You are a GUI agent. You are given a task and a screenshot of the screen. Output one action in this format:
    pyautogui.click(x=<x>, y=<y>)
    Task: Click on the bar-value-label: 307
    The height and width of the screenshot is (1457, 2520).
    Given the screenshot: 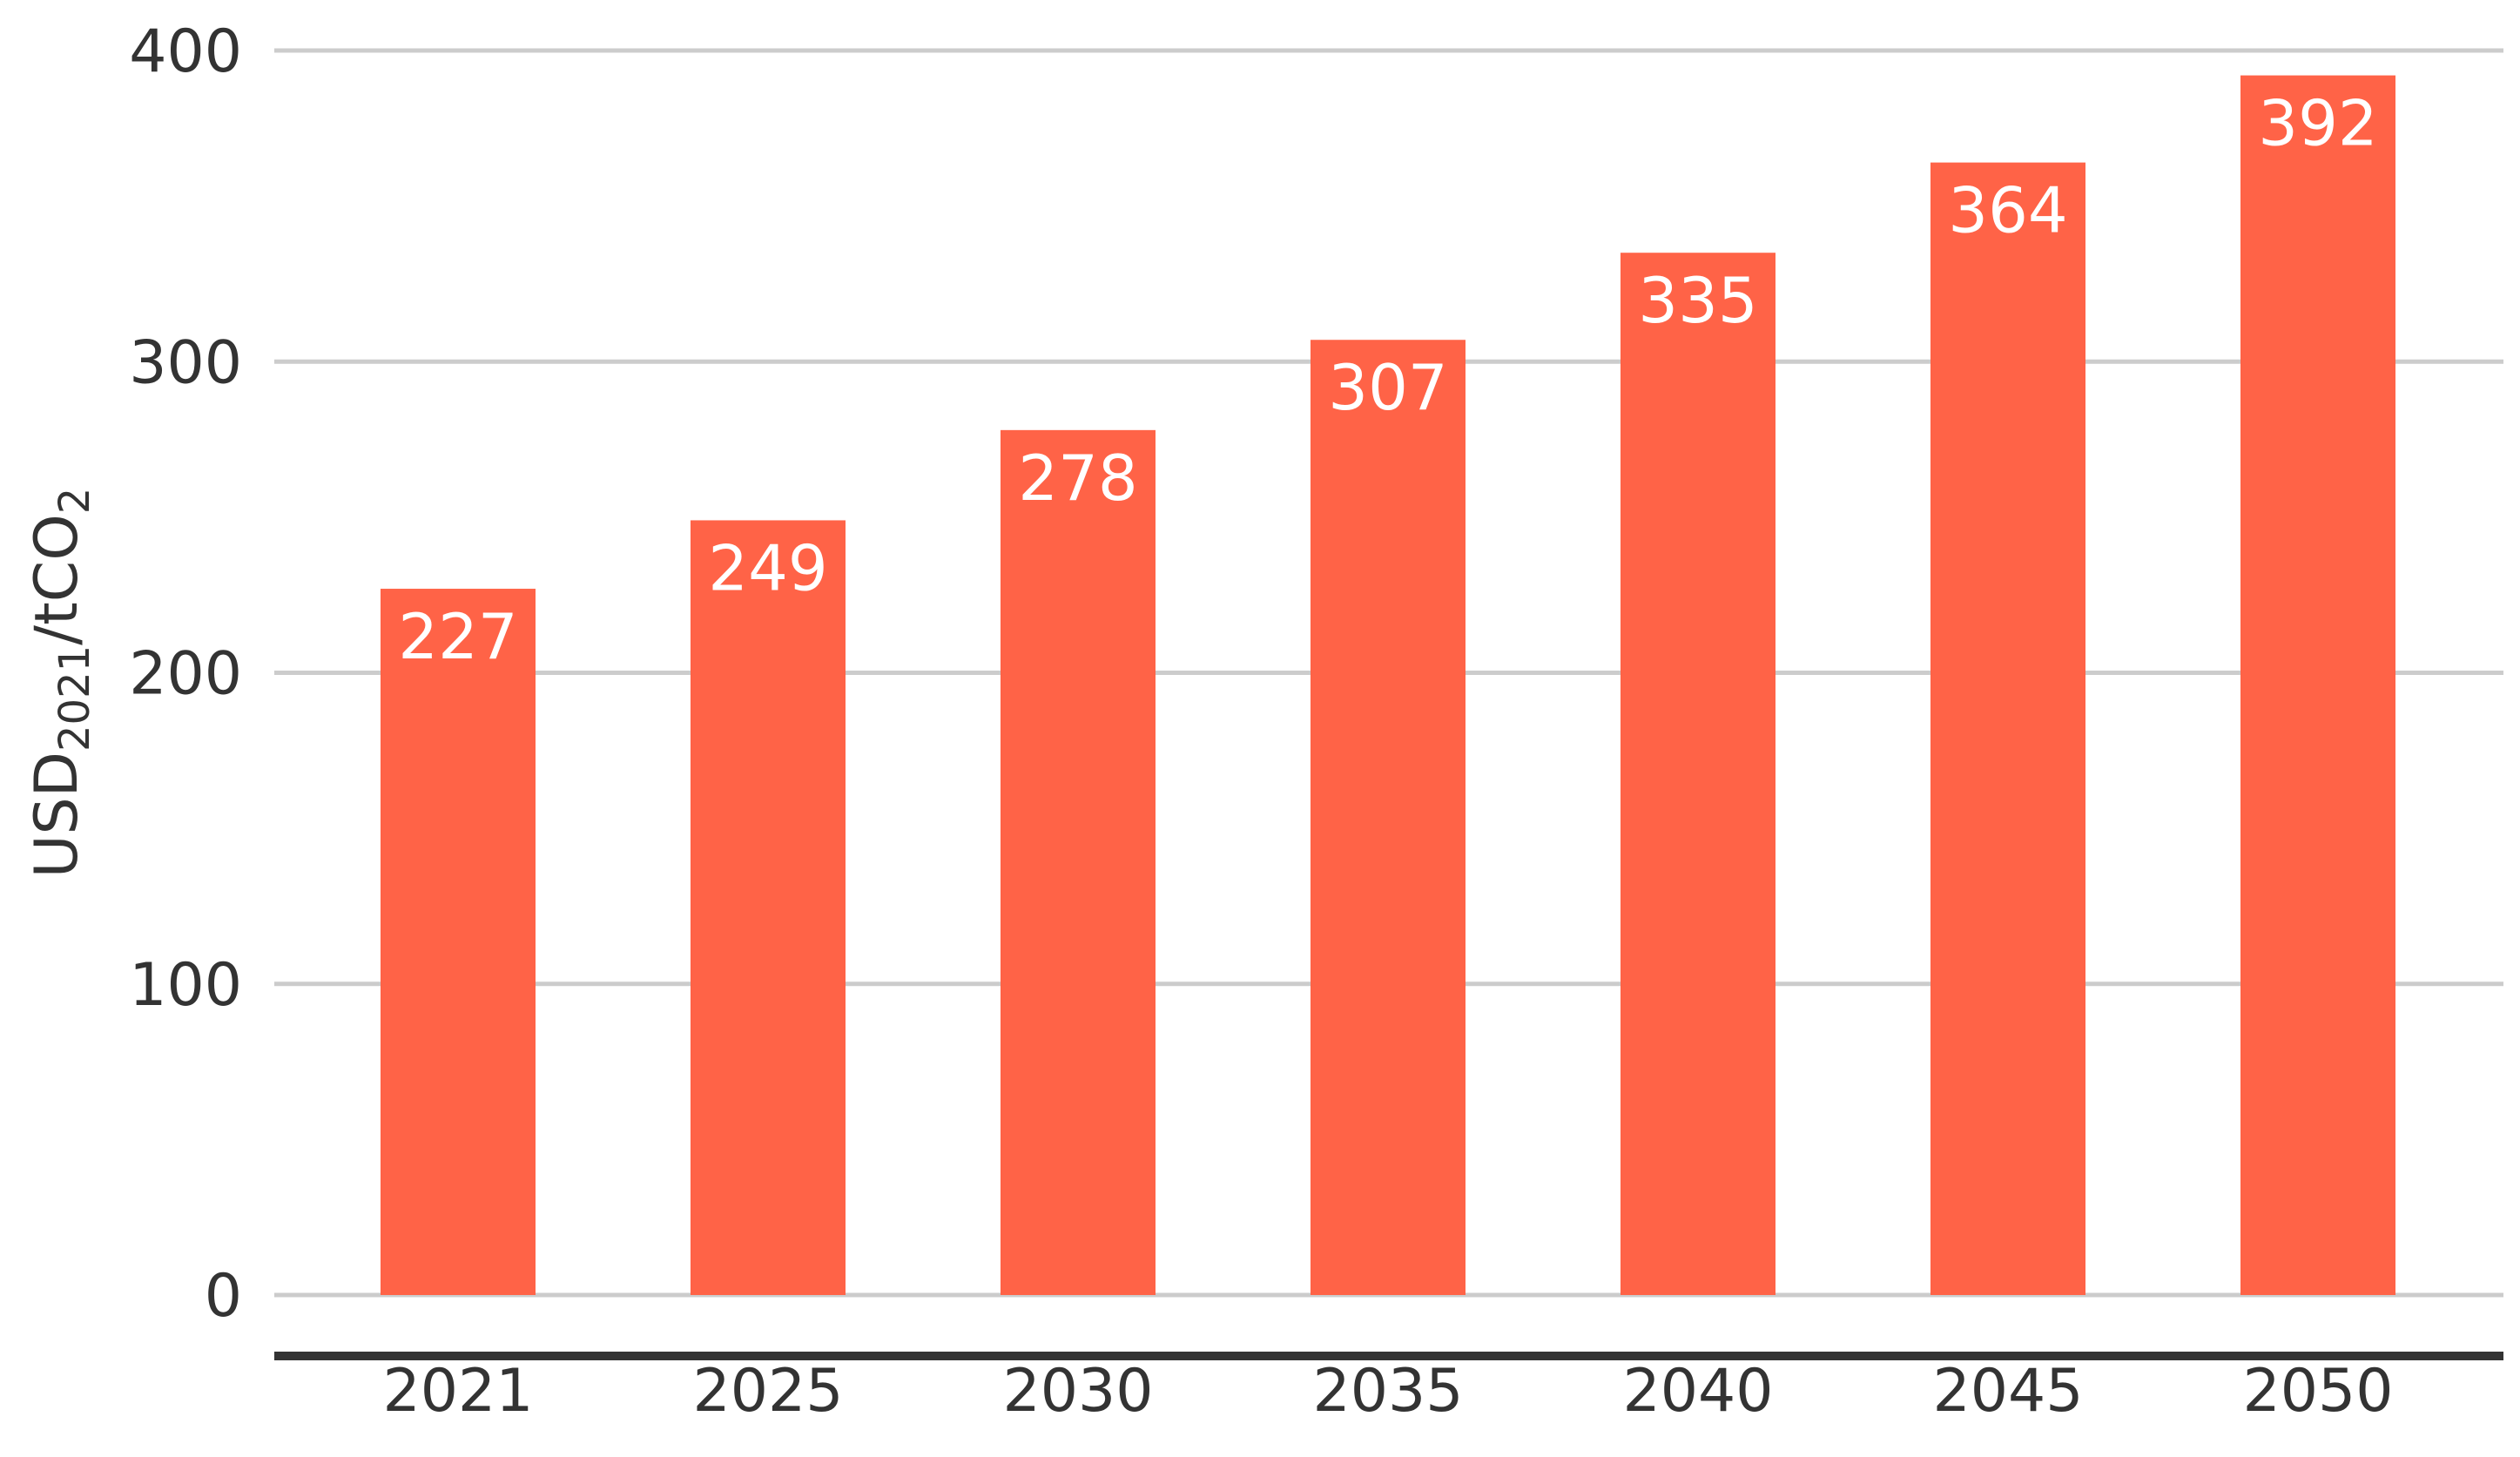 What is the action you would take?
    pyautogui.click(x=1387, y=387)
    